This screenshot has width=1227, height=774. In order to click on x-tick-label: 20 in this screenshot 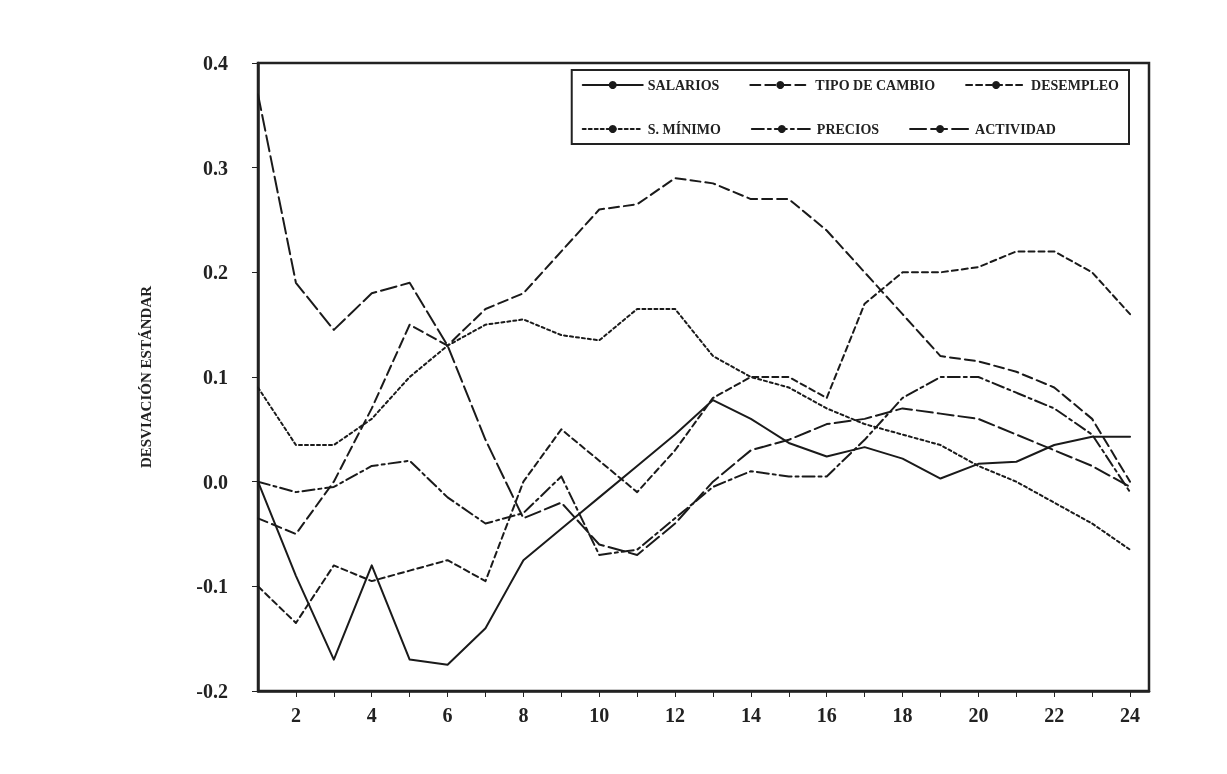, I will do `click(978, 715)`.